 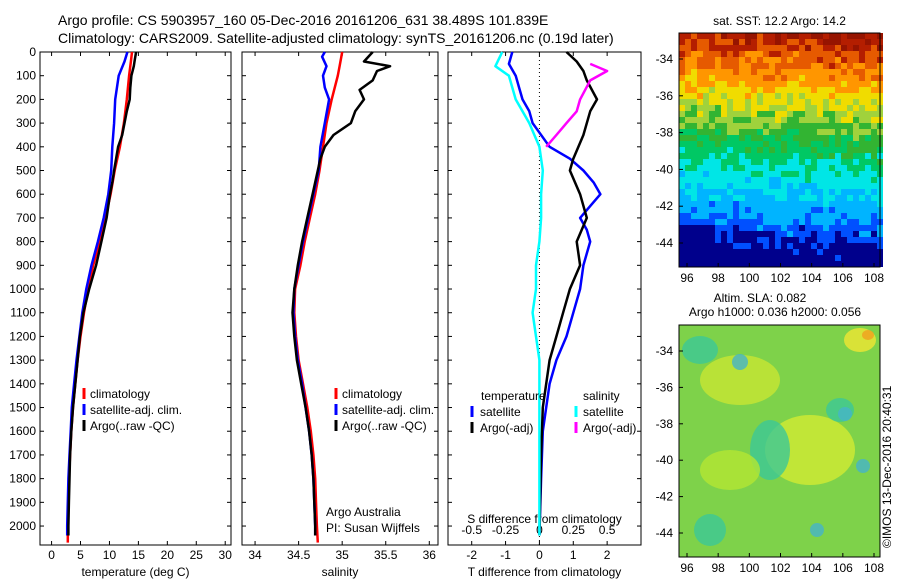 I want to click on x-tick-label: 35, so click(x=342, y=555).